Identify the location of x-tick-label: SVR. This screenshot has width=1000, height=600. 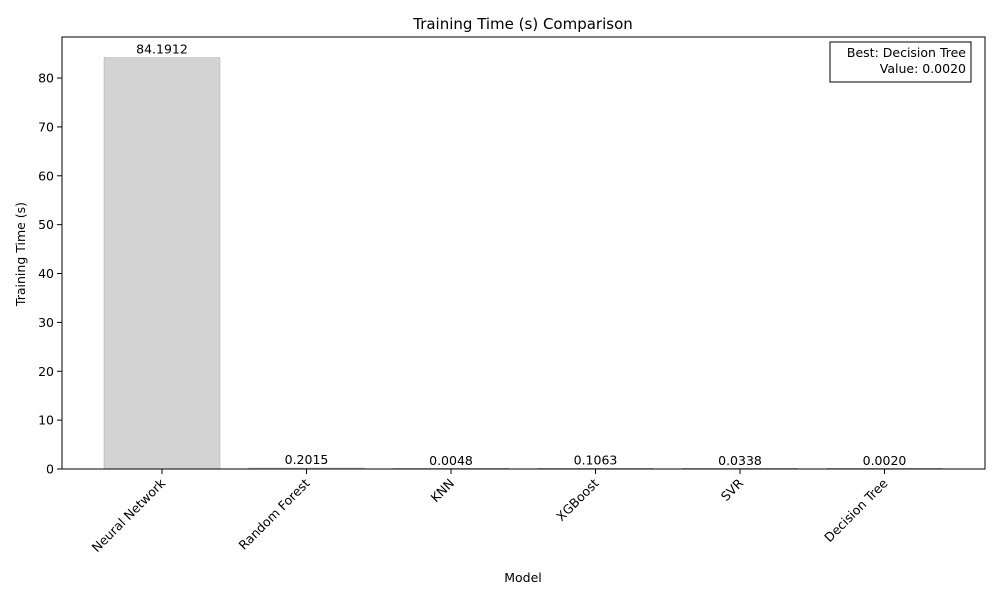
(732, 489).